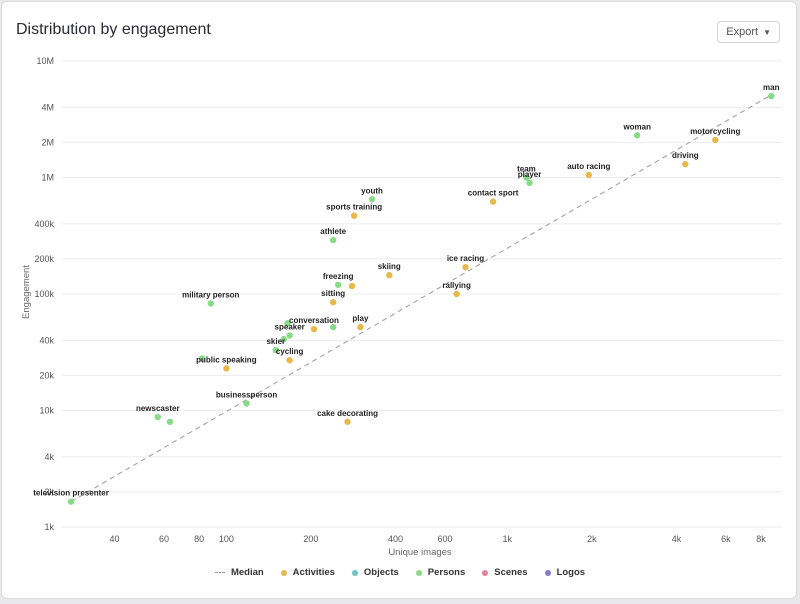  I want to click on point-label: man, so click(771, 87).